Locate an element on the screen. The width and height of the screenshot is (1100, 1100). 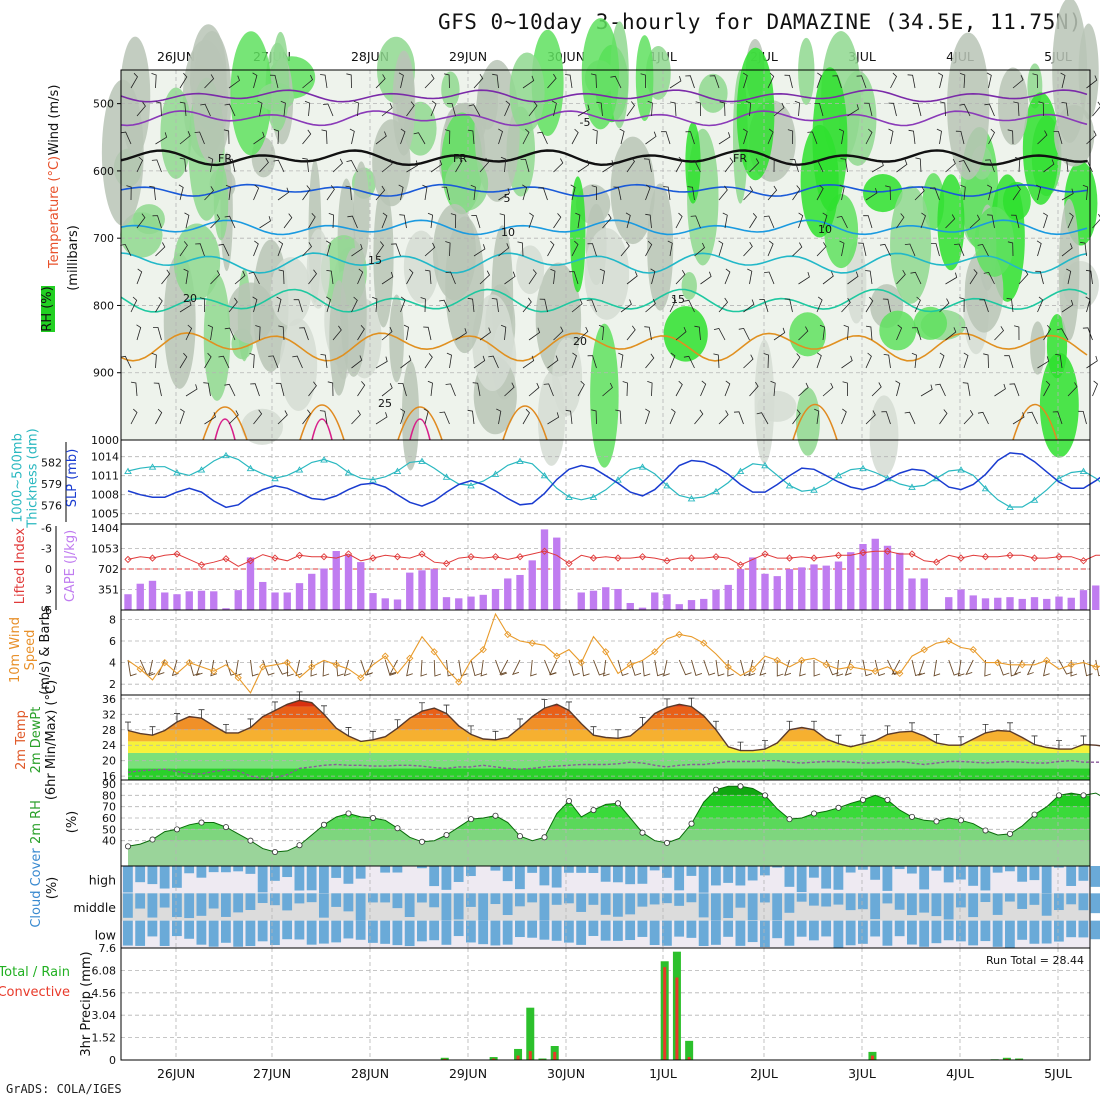
temp-tick-label: 24 is located at coordinates (109, 745).